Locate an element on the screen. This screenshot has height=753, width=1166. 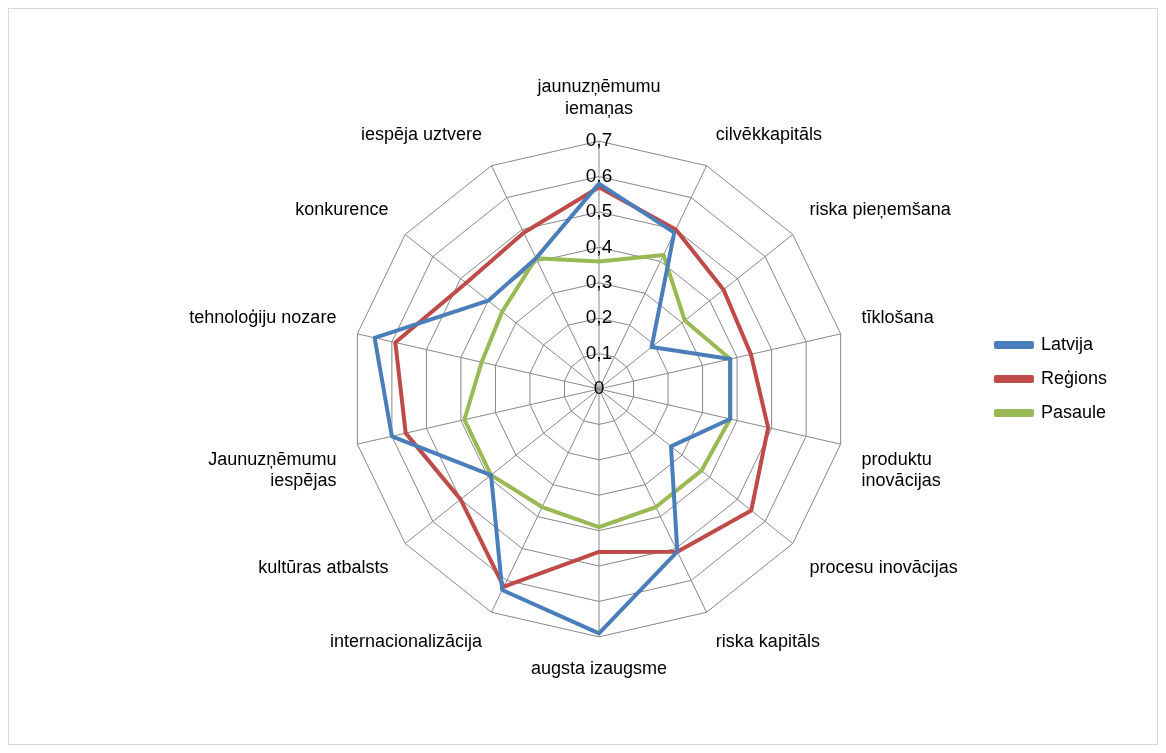
spoke-label: riska pieņemšana is located at coordinates (880, 209).